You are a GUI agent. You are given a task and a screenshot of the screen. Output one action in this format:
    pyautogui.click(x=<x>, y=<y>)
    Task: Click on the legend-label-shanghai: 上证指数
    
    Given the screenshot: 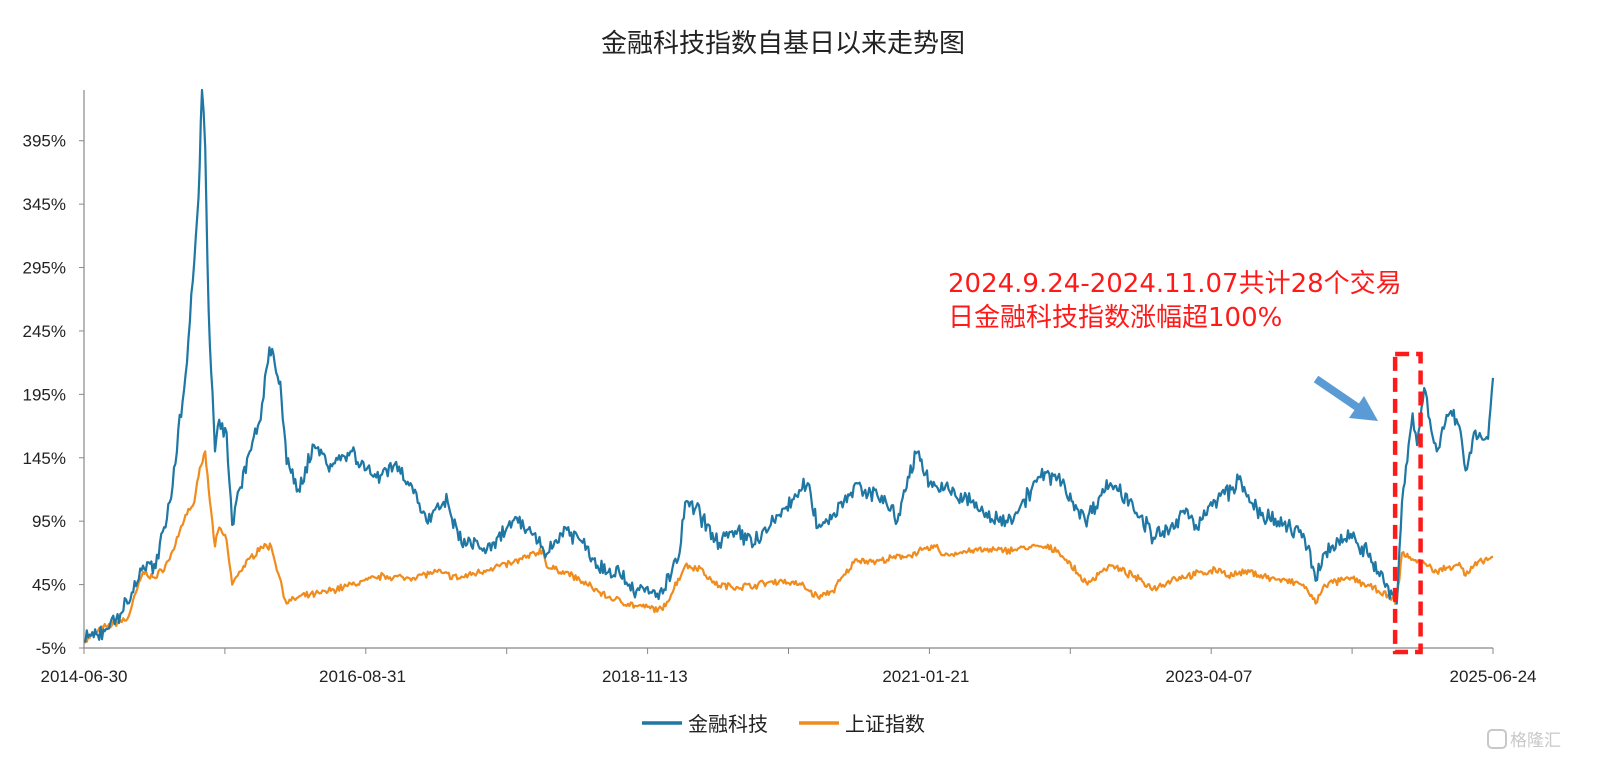 What is the action you would take?
    pyautogui.click(x=885, y=724)
    